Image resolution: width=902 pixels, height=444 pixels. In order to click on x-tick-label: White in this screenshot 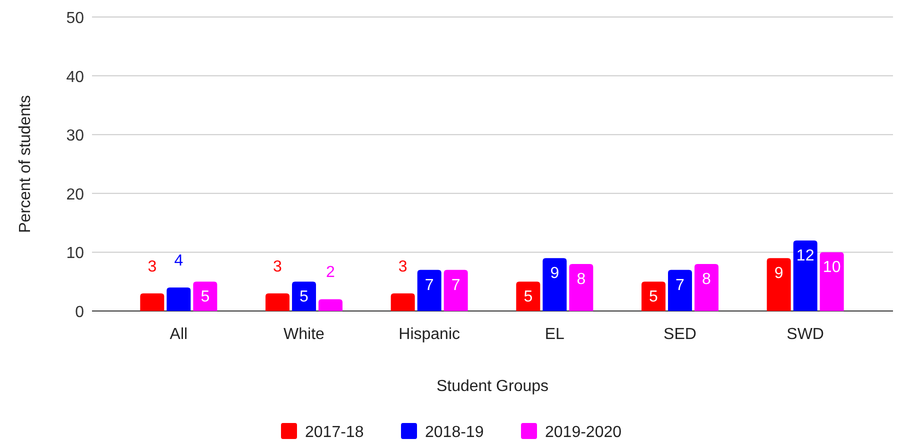, I will do `click(304, 334)`.